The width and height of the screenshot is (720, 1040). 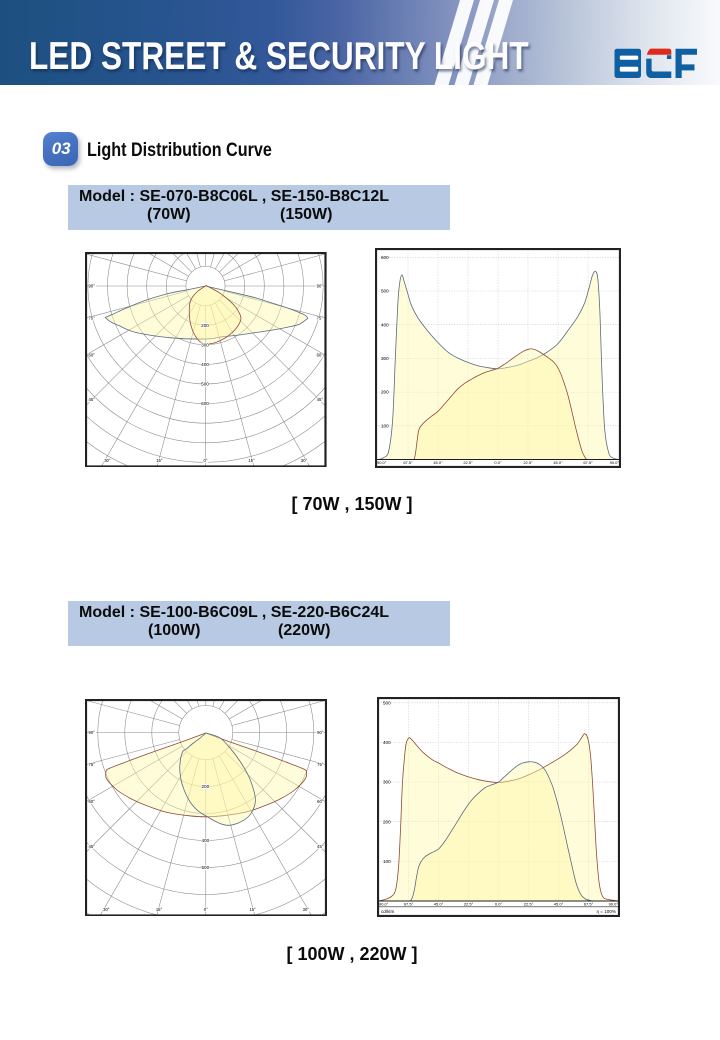 I want to click on svg-text: η = 100%, so click(x=606, y=911).